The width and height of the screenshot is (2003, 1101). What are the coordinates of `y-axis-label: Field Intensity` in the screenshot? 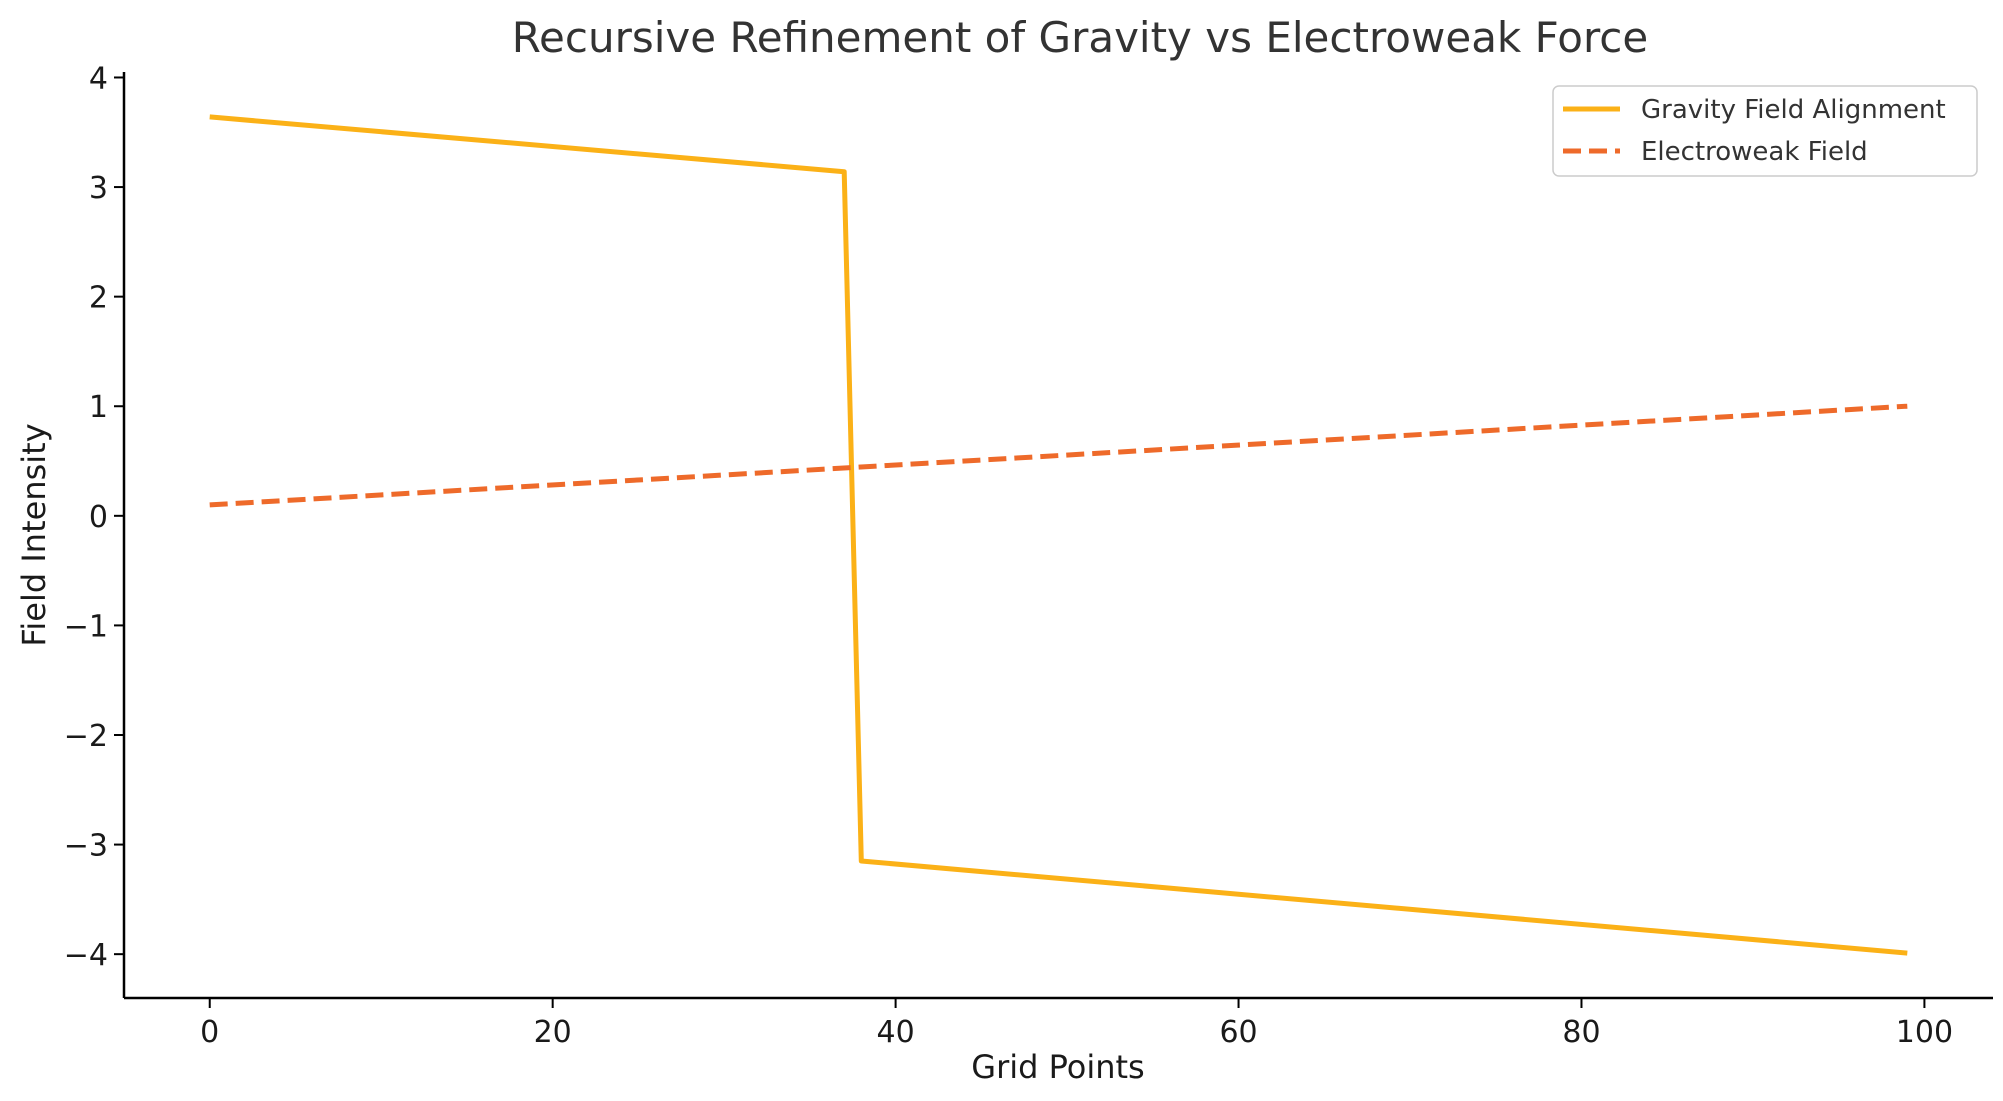 It's located at (34, 534).